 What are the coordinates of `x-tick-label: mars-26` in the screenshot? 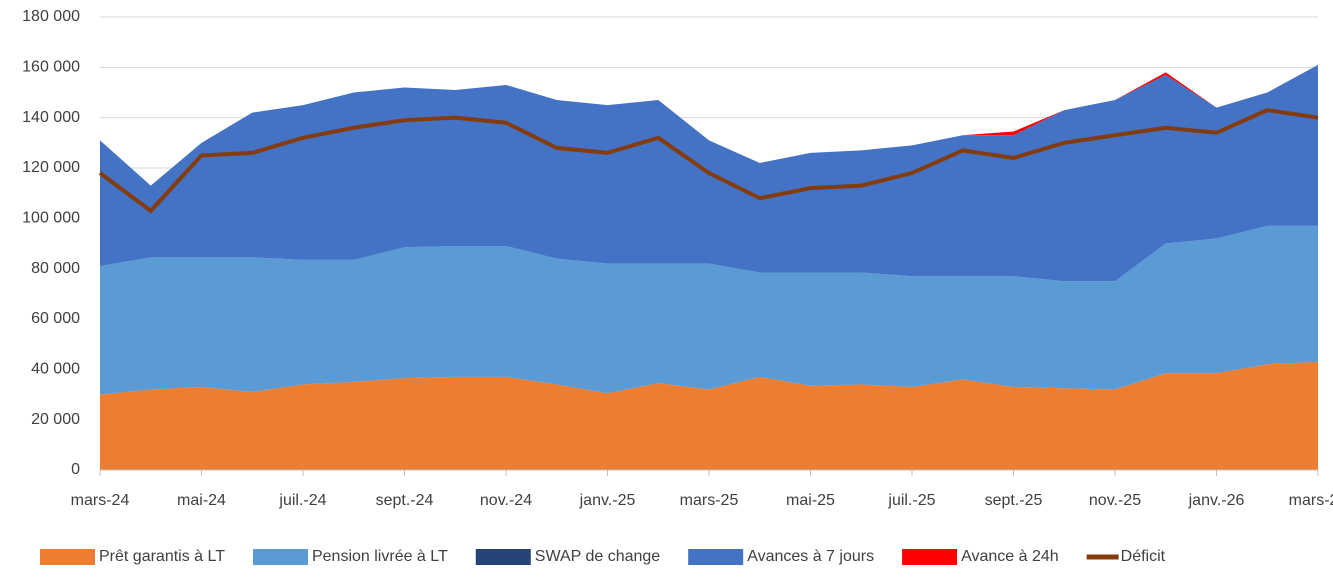 It's located at (1311, 500).